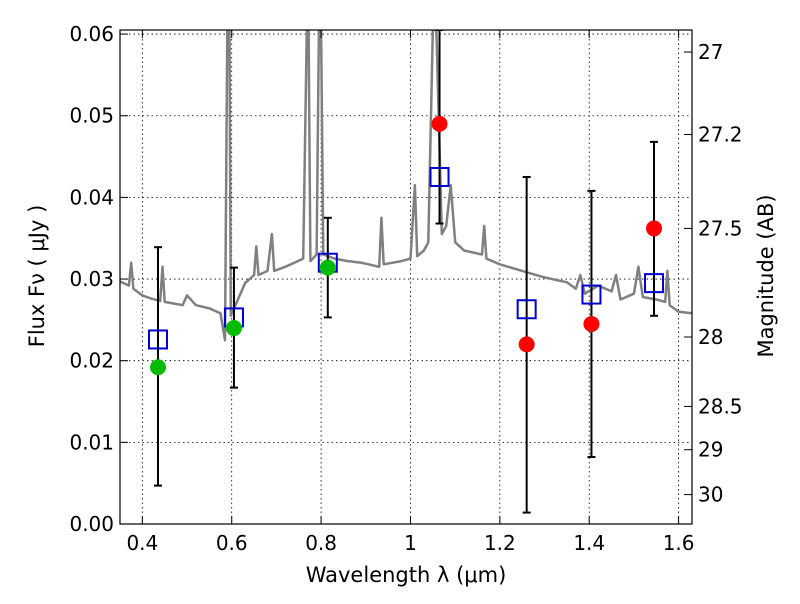 The width and height of the screenshot is (800, 604). I want to click on x-tick-label: 1.2, so click(500, 543).